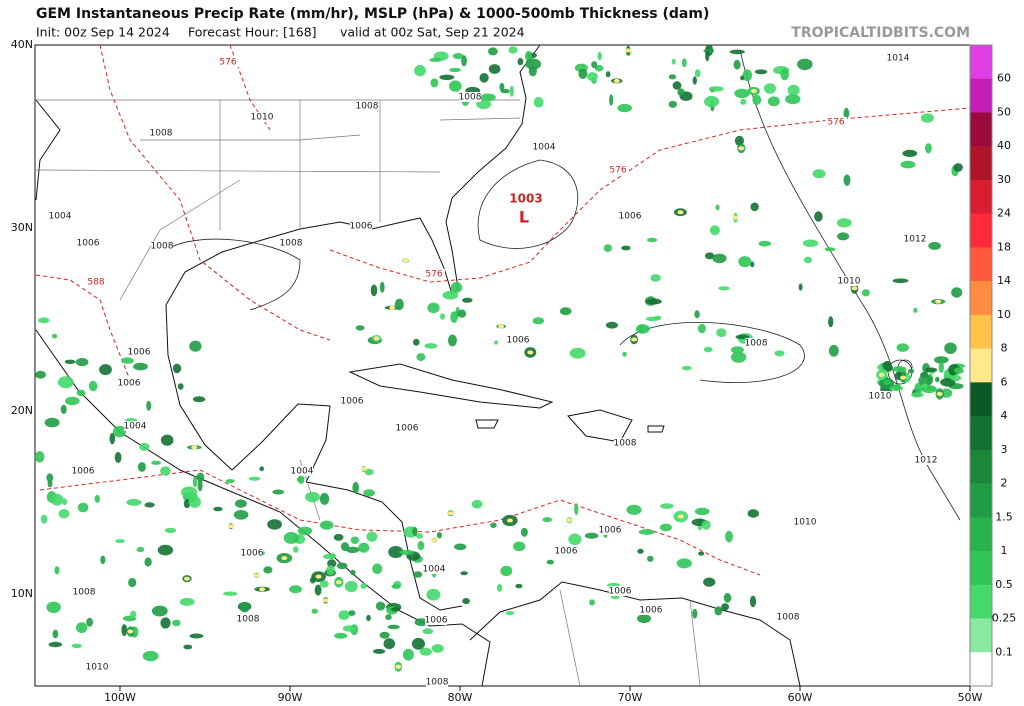  Describe the element at coordinates (1004, 651) in the screenshot. I see `colorbar-label: 0.1` at that location.